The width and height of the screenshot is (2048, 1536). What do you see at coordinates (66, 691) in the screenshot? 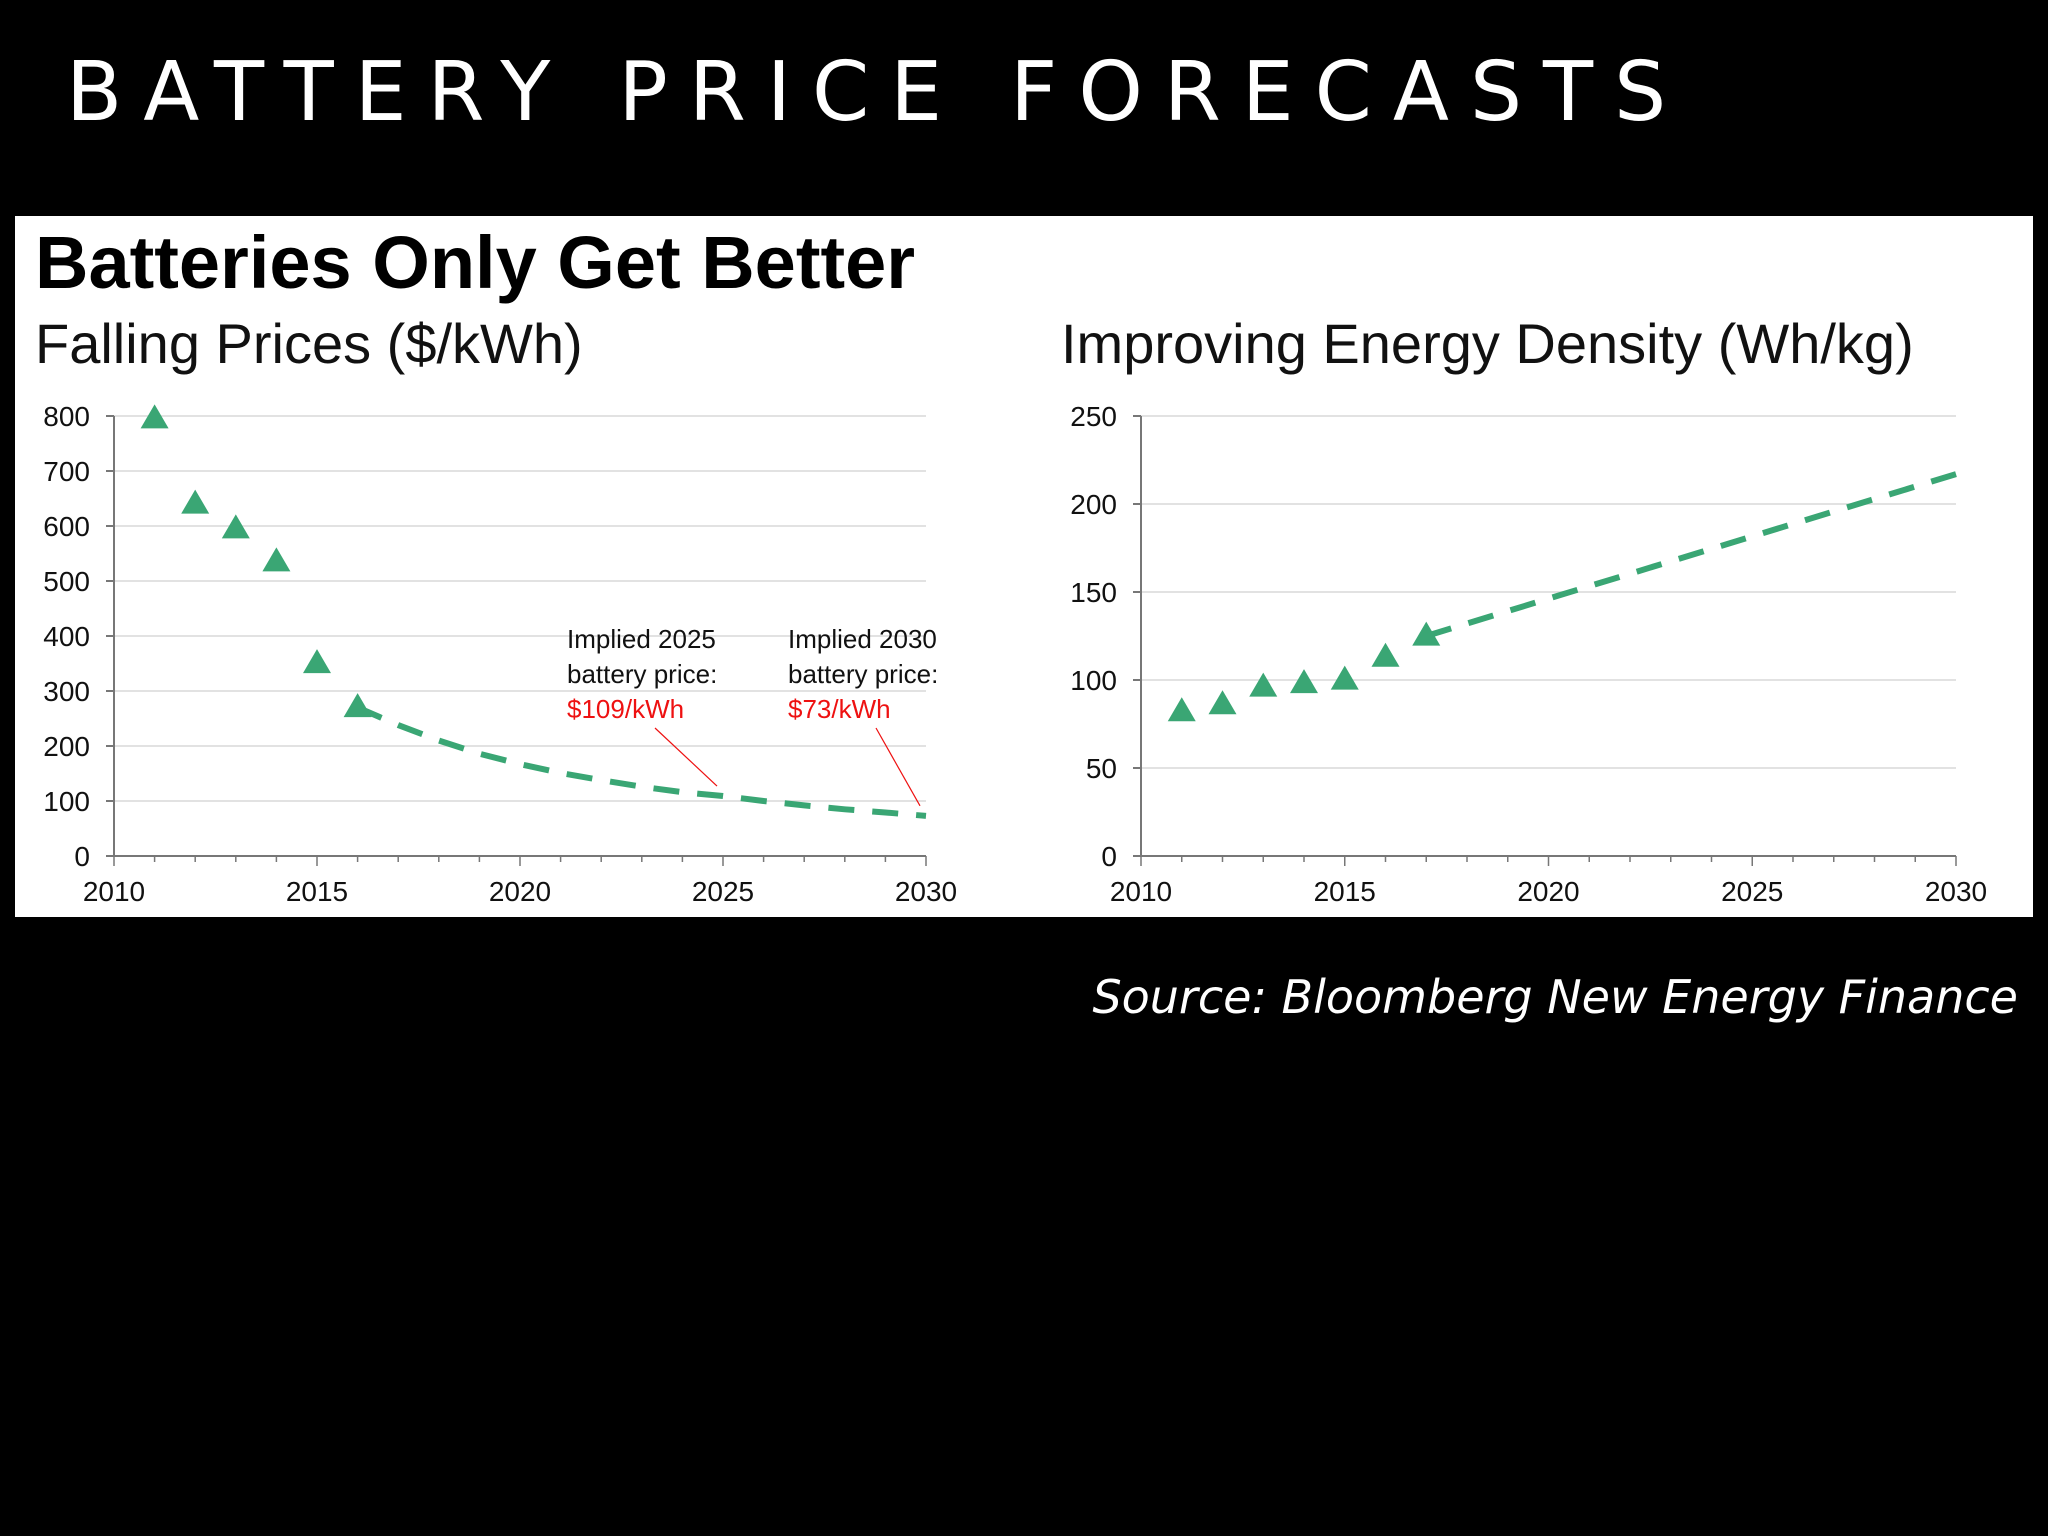
I see `price-y-tick-label: 300` at bounding box center [66, 691].